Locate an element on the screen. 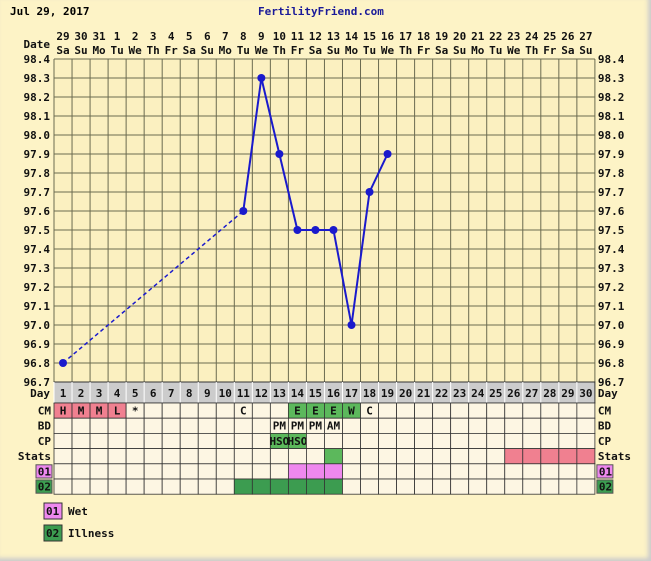 This screenshot has width=651, height=561. date-tick: 27 is located at coordinates (585, 36).